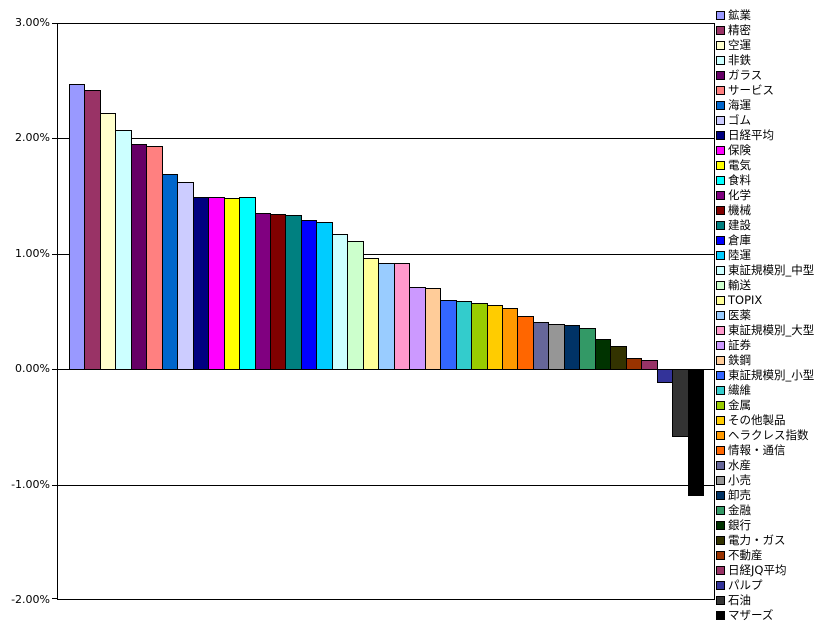 Image resolution: width=839 pixels, height=626 pixels. Describe the element at coordinates (745, 585) in the screenshot. I see `legend-label: パルプ` at that location.